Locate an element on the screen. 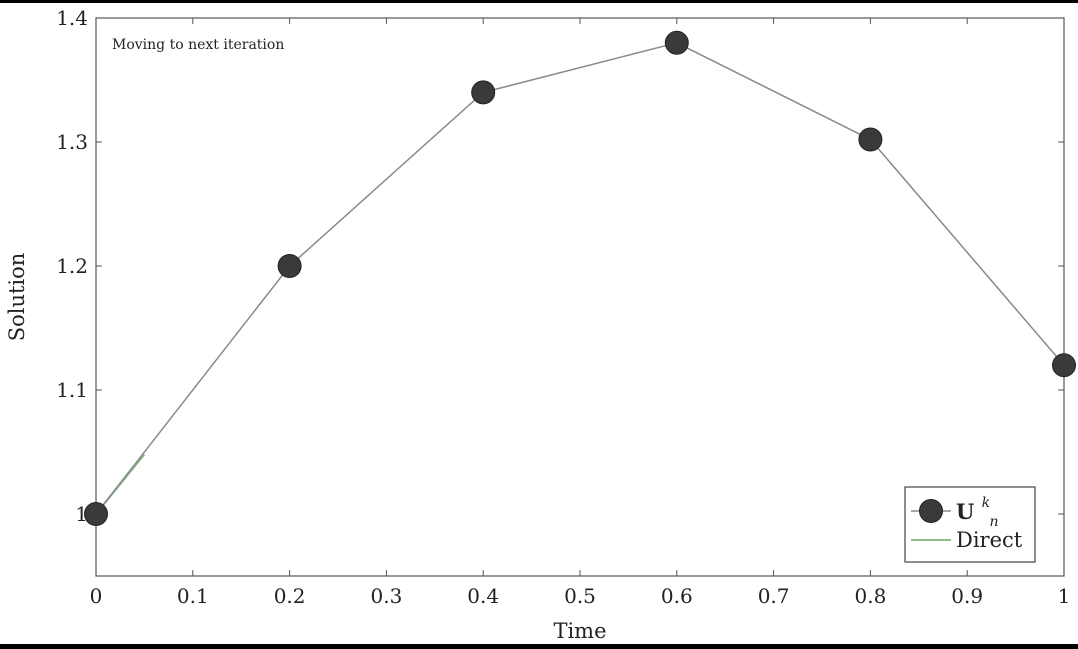 The width and height of the screenshot is (1078, 649). x-tick-label: 0.3 is located at coordinates (386, 596).